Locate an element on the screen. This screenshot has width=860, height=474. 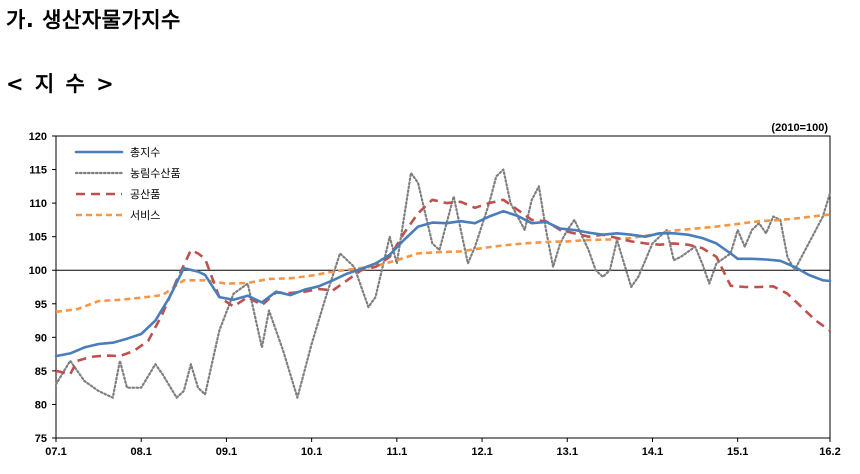
x-axis: 07.1 08.1 09.1 10.1 11.1 12.1 13.1 14.1 15.1 16.2 is located at coordinates (443, 448).